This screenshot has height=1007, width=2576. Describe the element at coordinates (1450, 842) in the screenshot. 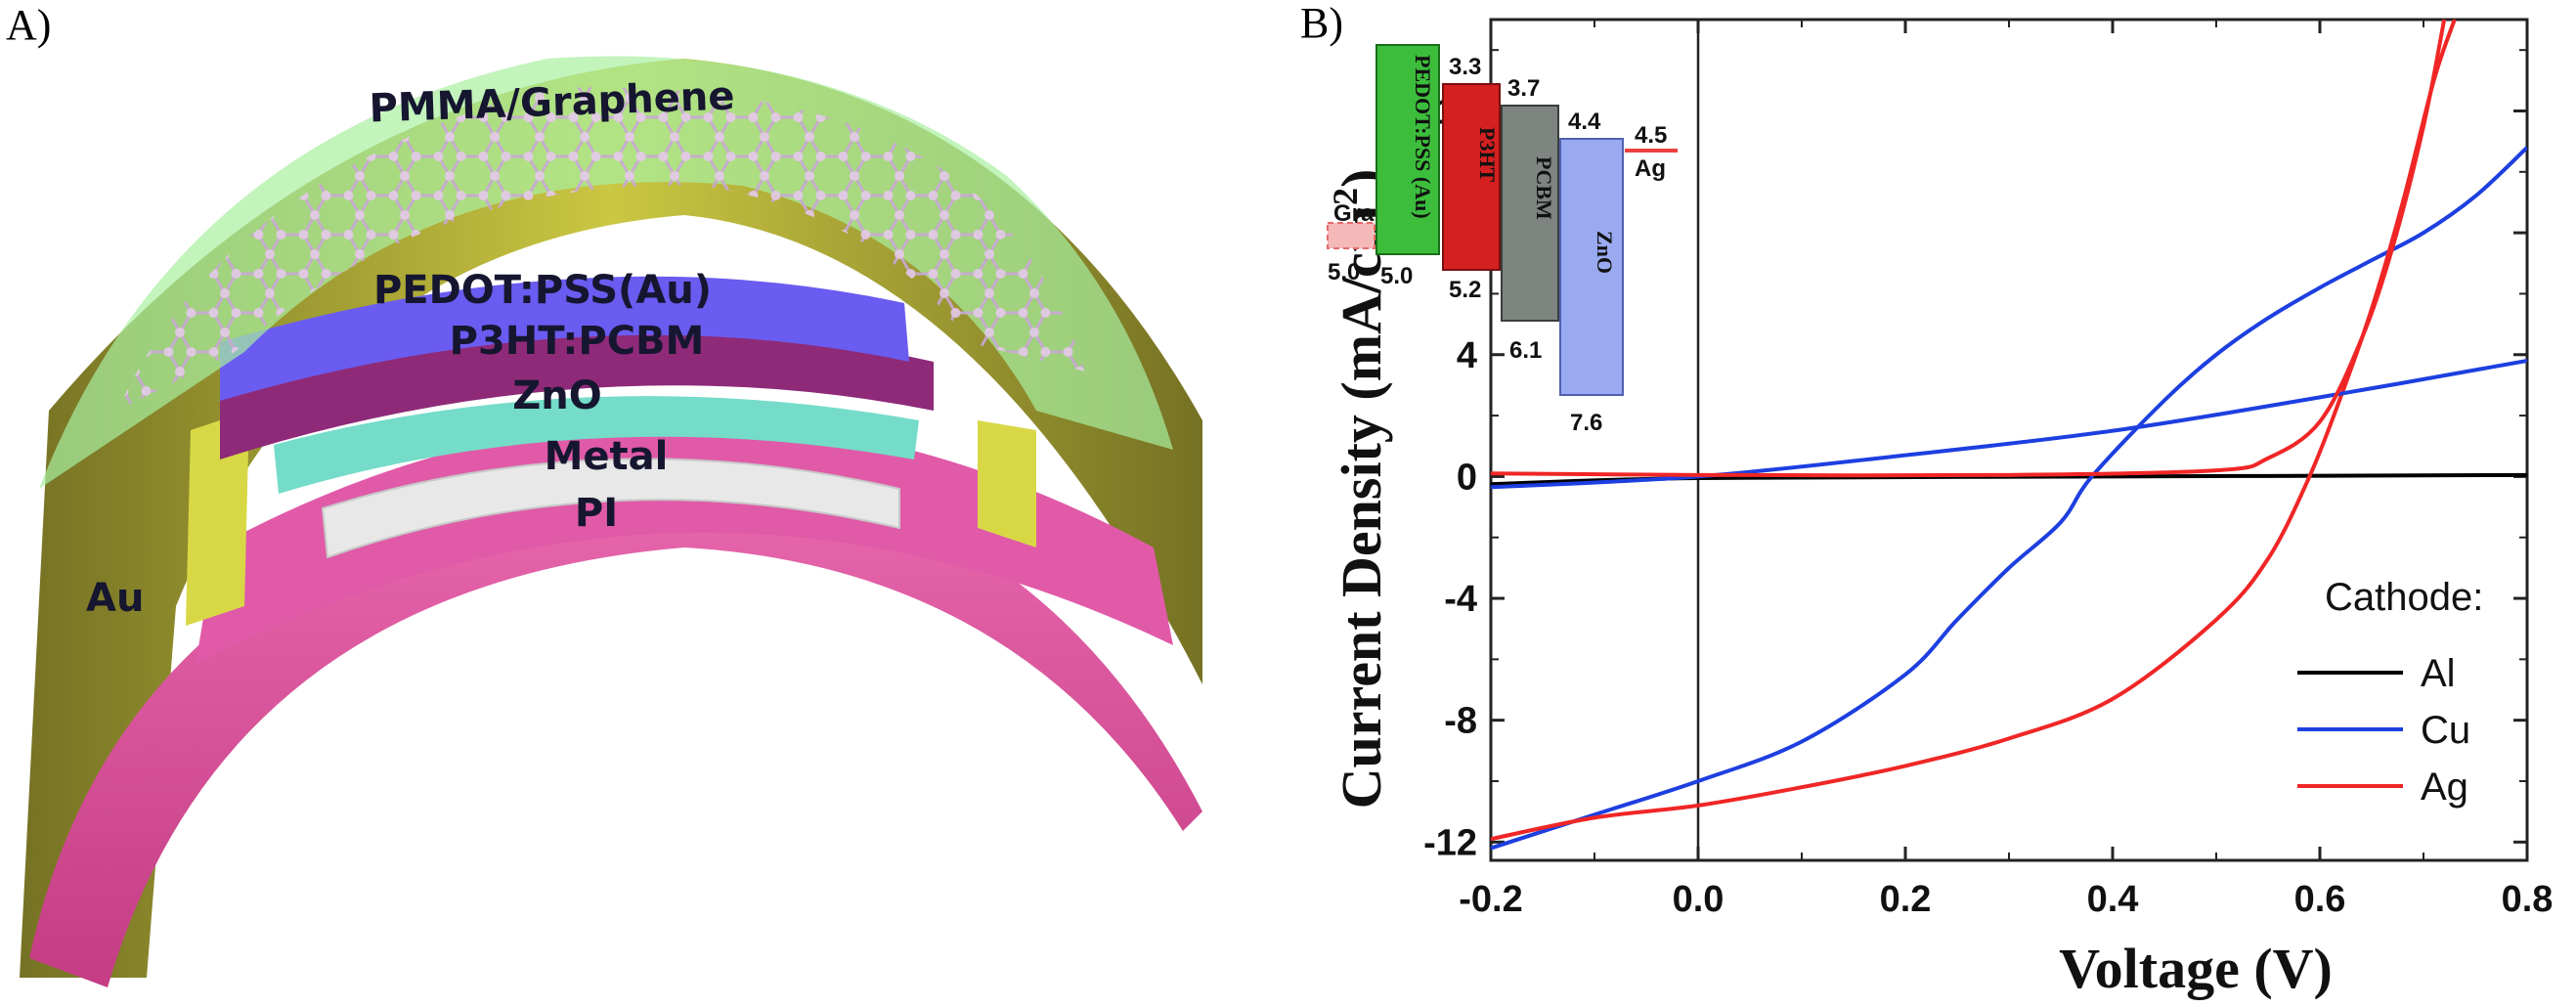

I see `y-tick-label: -12` at that location.